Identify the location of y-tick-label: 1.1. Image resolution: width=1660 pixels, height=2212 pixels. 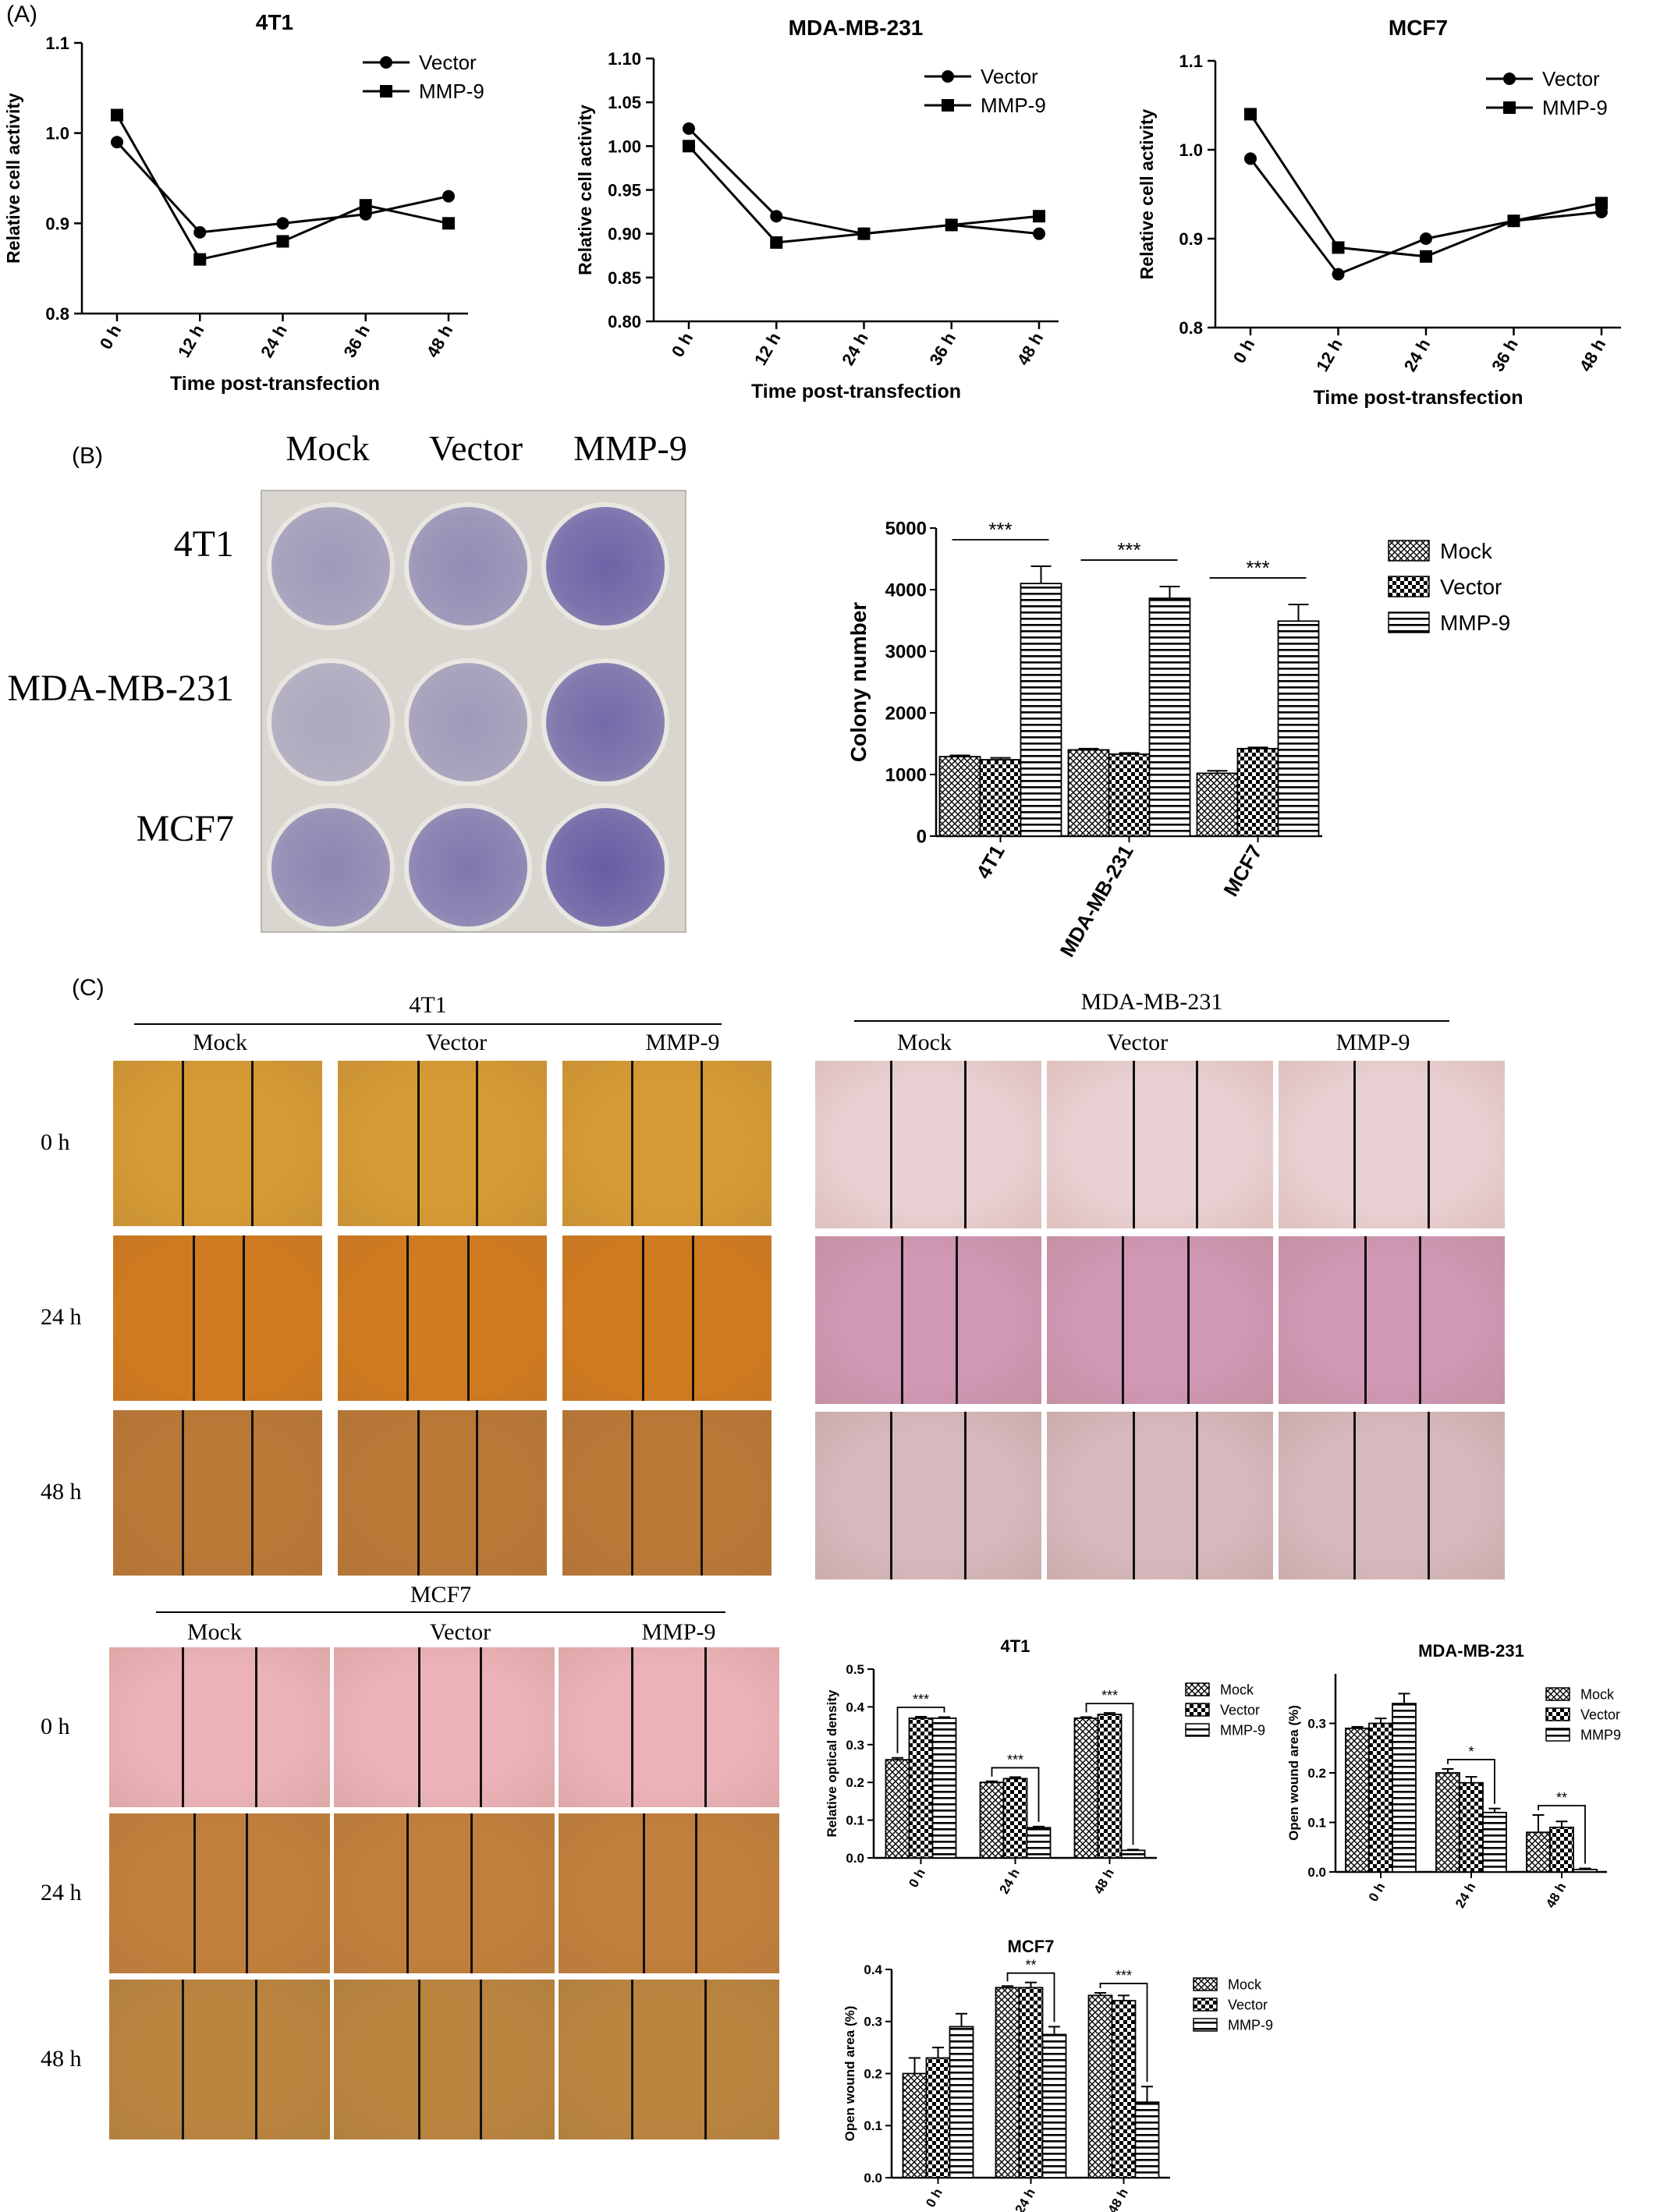
(1191, 61).